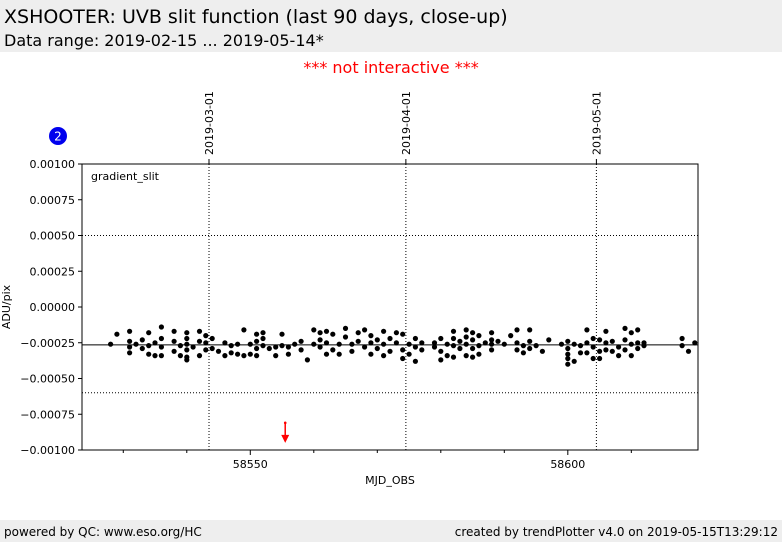  I want to click on panel-number-badge, so click(58, 136).